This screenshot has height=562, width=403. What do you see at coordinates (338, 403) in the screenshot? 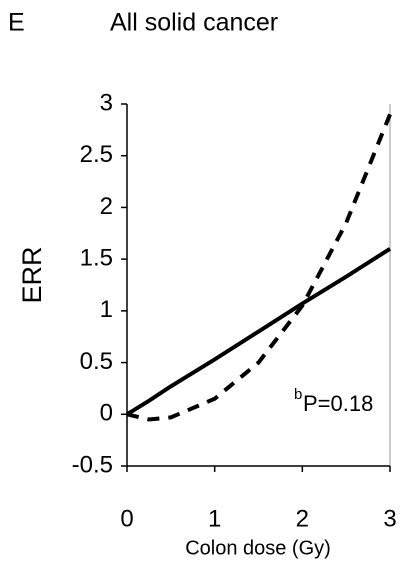
I see `annotation: P=0.18` at bounding box center [338, 403].